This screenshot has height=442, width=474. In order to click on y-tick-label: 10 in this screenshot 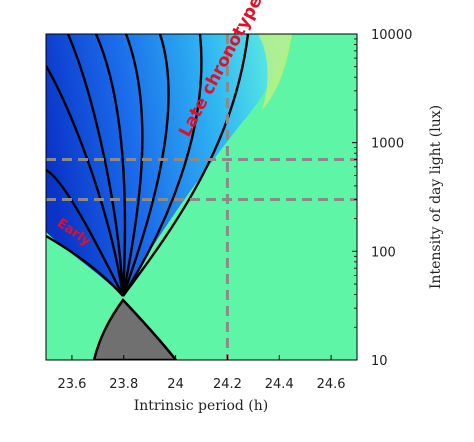, I will do `click(379, 361)`.